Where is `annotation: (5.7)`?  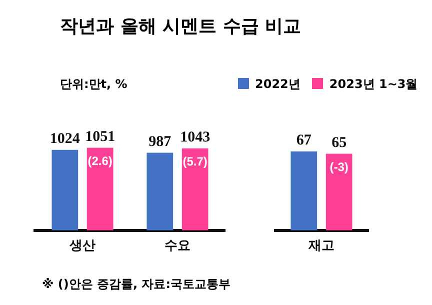 annotation: (5.7) is located at coordinates (195, 161).